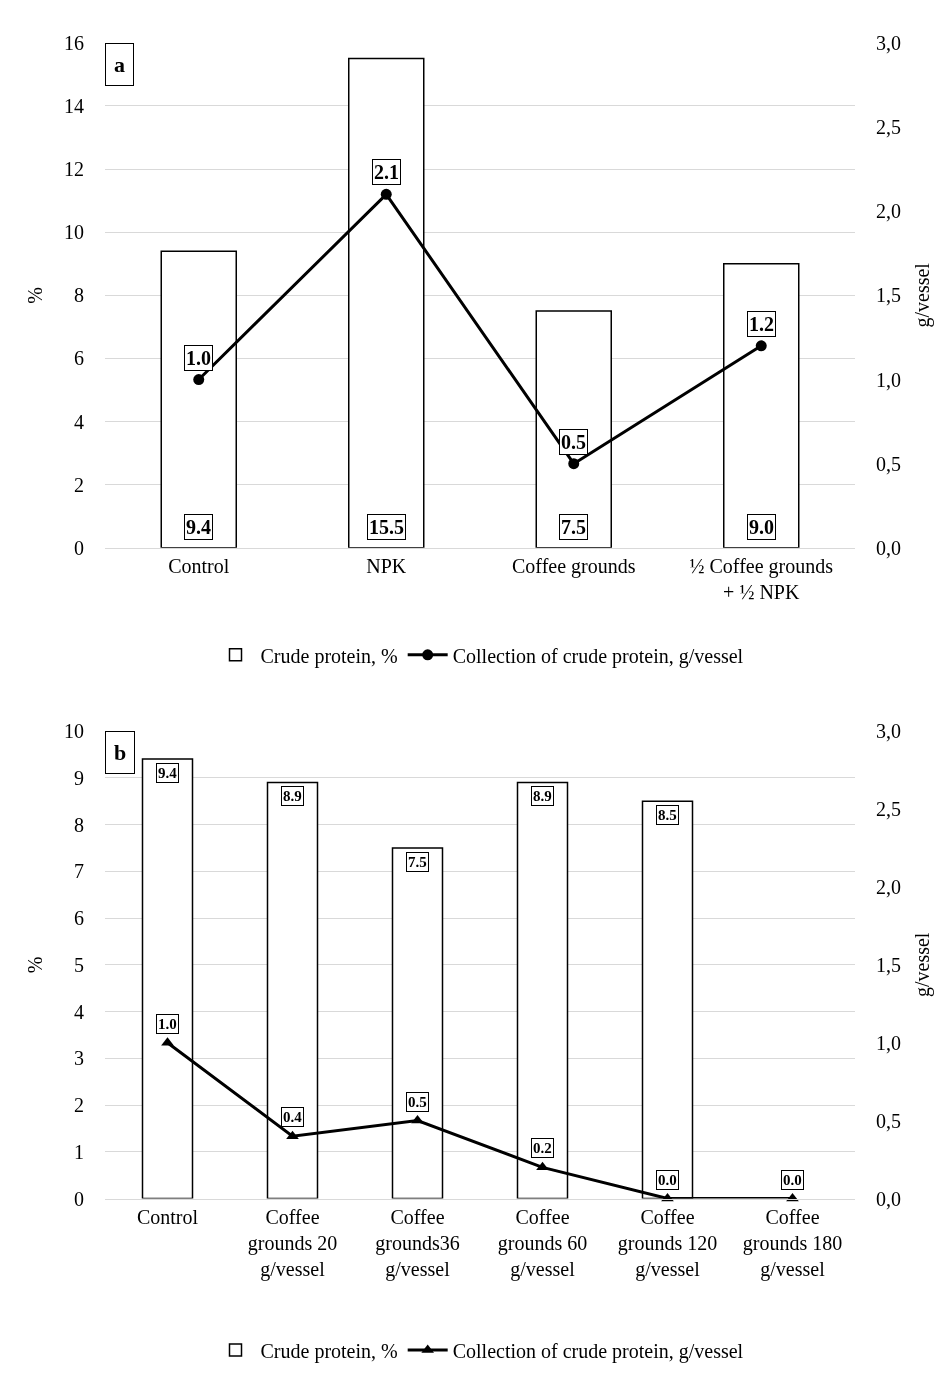 Image resolution: width=951 pixels, height=1382 pixels. I want to click on data-label: 0.2, so click(542, 1148).